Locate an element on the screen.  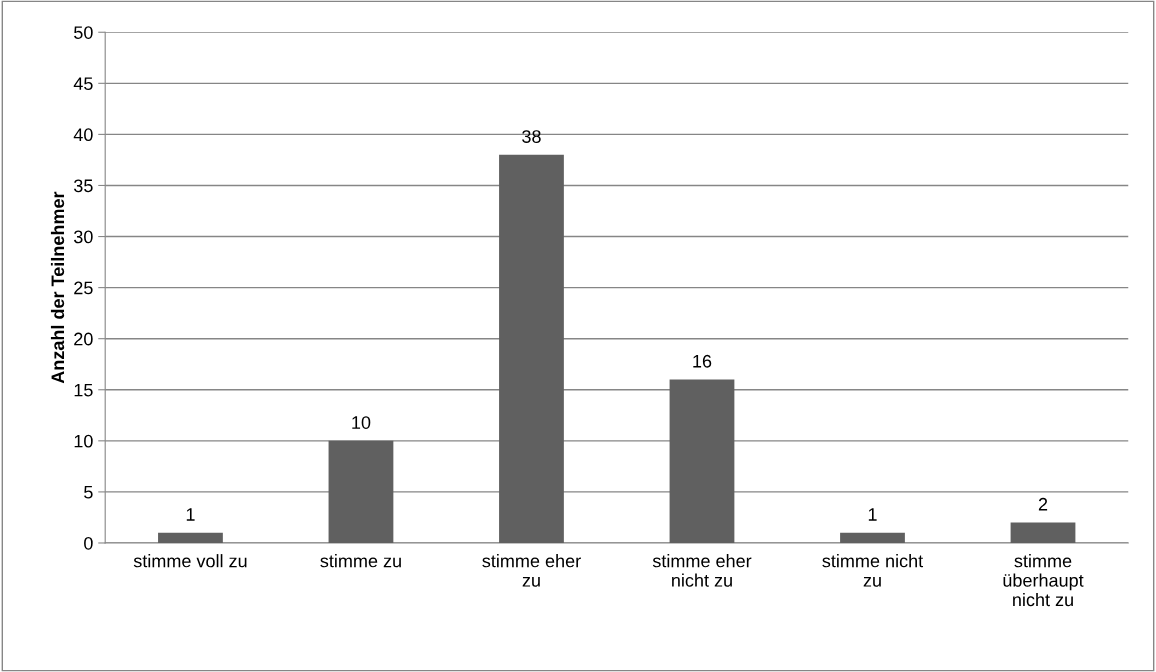
x-tick-label: stimme eher zu is located at coordinates (531, 570).